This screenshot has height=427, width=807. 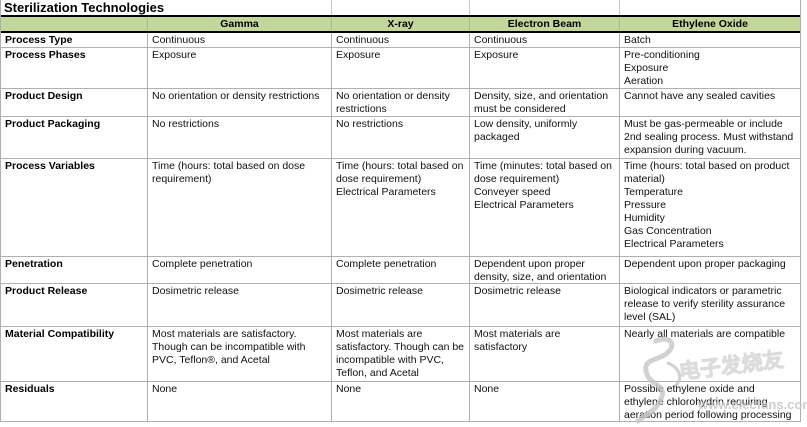 I want to click on column-header-electron-beam: Electron Beam, so click(x=544, y=24).